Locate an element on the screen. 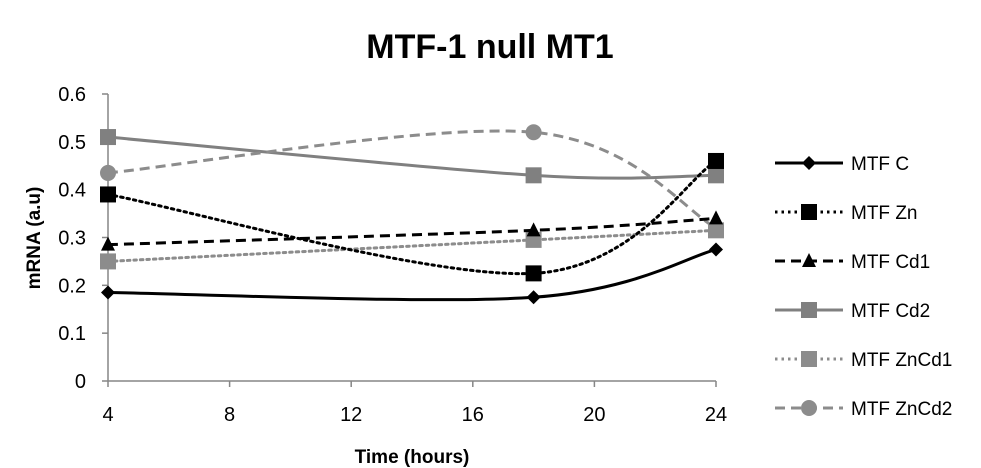 The width and height of the screenshot is (981, 468). legend-label: MTF ZnCd1 is located at coordinates (901, 360).